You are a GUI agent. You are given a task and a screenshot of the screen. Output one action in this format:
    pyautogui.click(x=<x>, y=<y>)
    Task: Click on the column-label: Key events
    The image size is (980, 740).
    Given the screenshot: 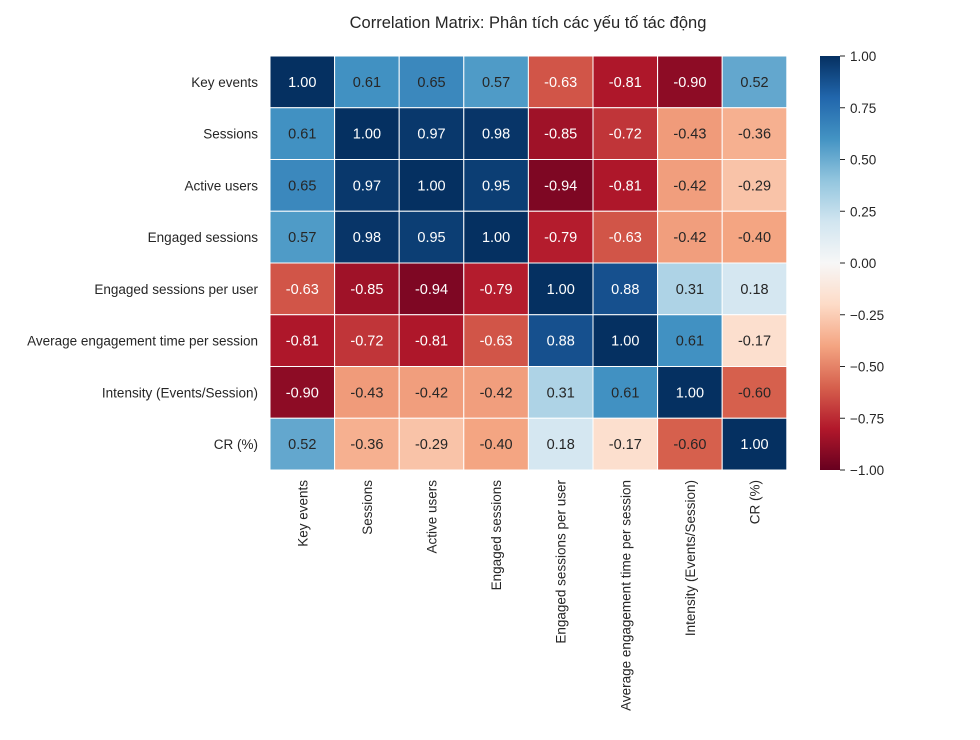 What is the action you would take?
    pyautogui.click(x=302, y=513)
    